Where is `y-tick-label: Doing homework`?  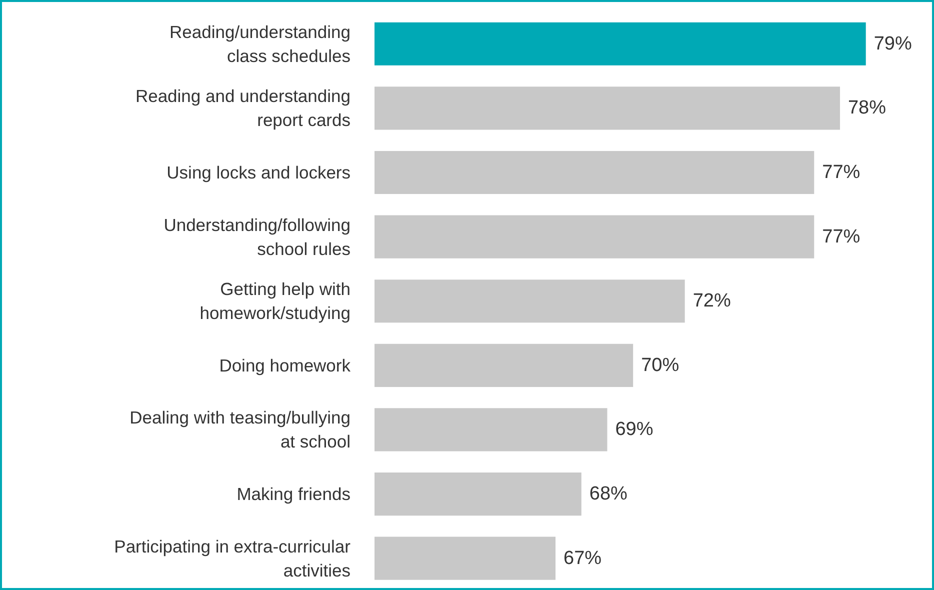 y-tick-label: Doing homework is located at coordinates (285, 365).